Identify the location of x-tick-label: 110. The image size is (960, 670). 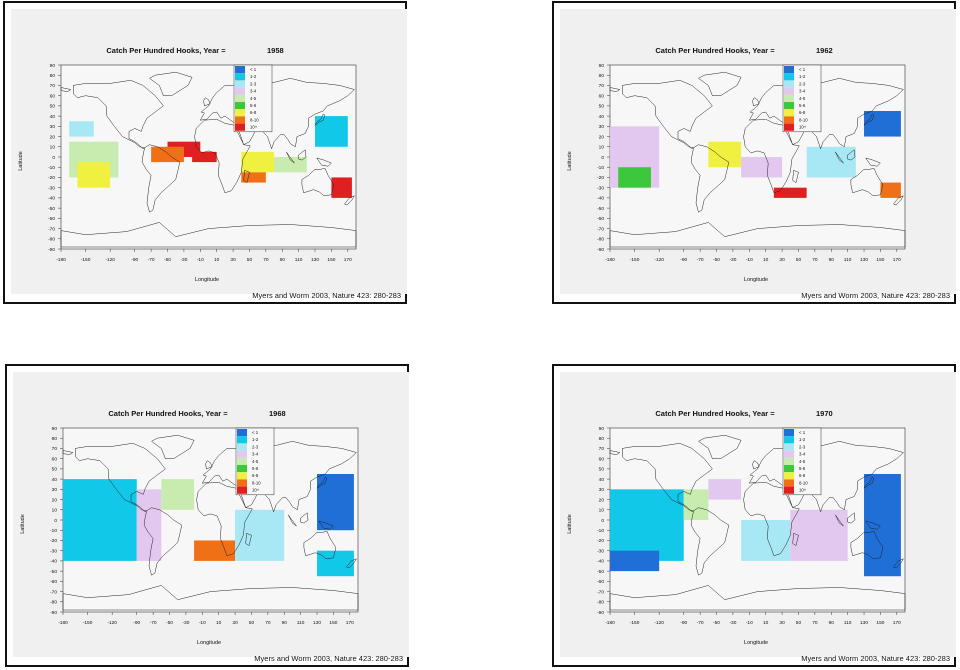
(848, 623).